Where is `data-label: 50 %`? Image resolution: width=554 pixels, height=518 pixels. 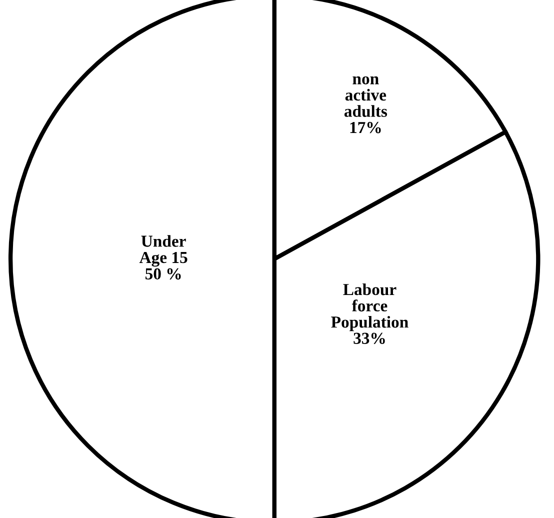 data-label: 50 % is located at coordinates (163, 274).